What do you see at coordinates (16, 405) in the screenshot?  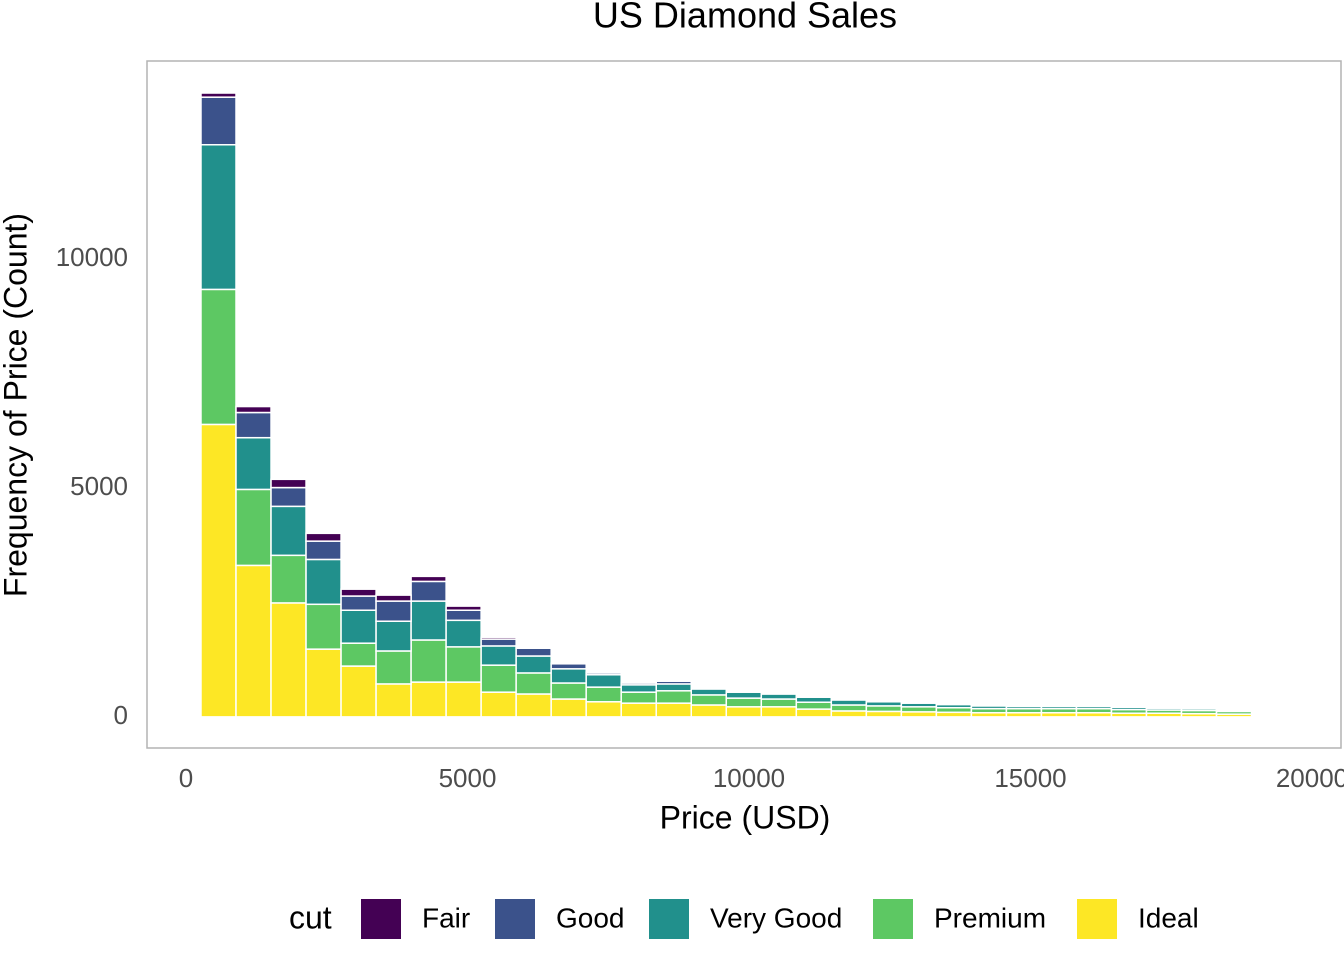 I see `y-axis-title: Frequency of Price (Count)` at bounding box center [16, 405].